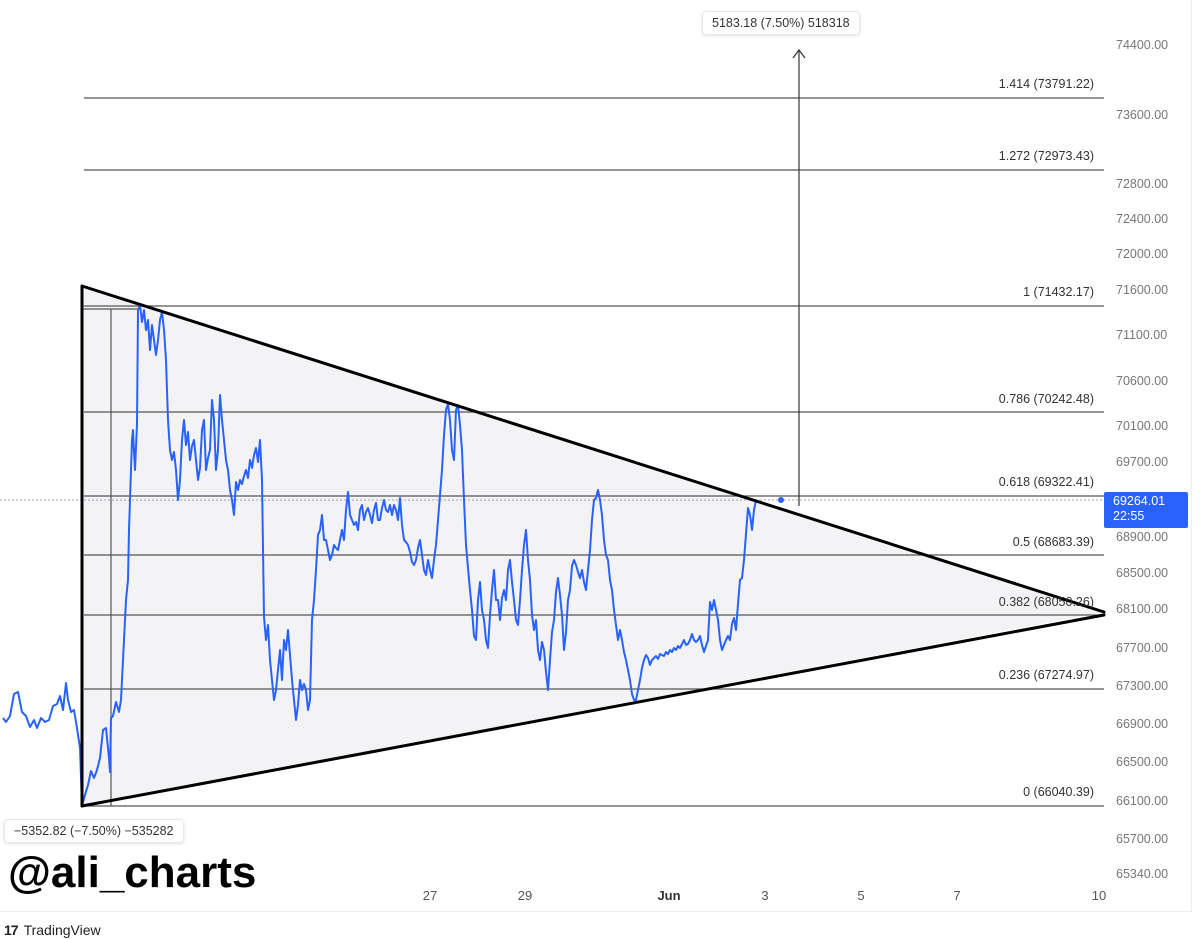  What do you see at coordinates (11, 930) in the screenshot?
I see `tradingview-logo-icon: 17` at bounding box center [11, 930].